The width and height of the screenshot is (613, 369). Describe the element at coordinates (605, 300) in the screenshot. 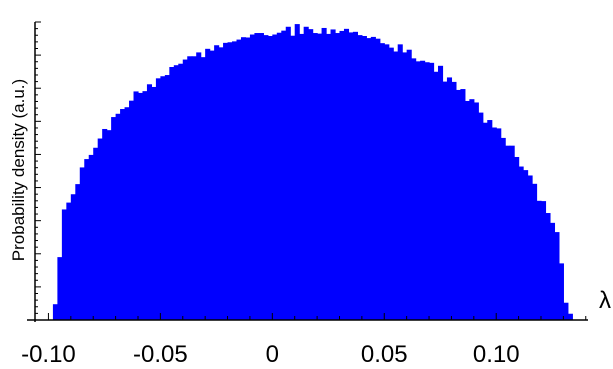

I see `x-axis-label: λ` at that location.